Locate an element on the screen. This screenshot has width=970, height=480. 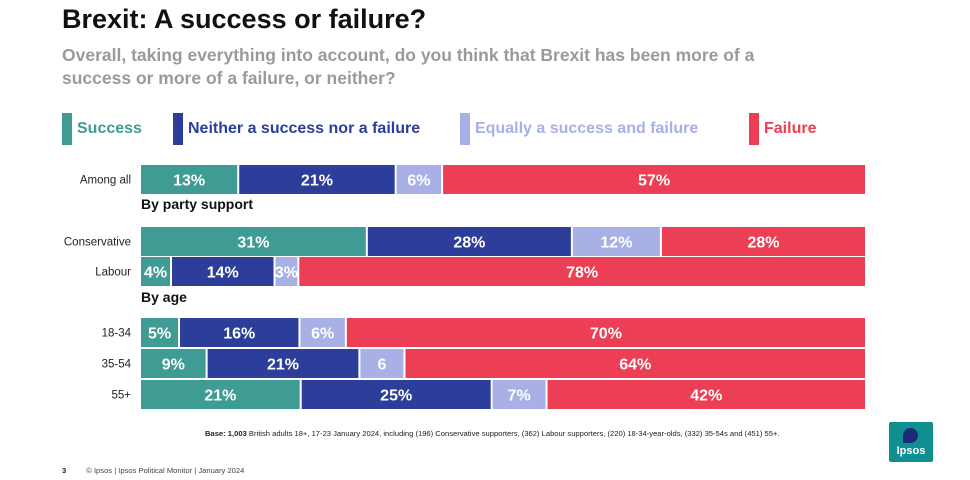
bar-label-conservative-success: 31% is located at coordinates (253, 243).